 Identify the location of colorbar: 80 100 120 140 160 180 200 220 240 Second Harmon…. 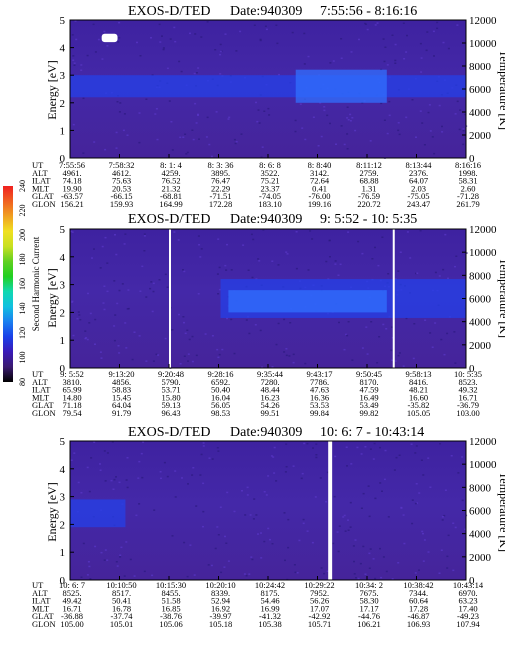
(22, 283).